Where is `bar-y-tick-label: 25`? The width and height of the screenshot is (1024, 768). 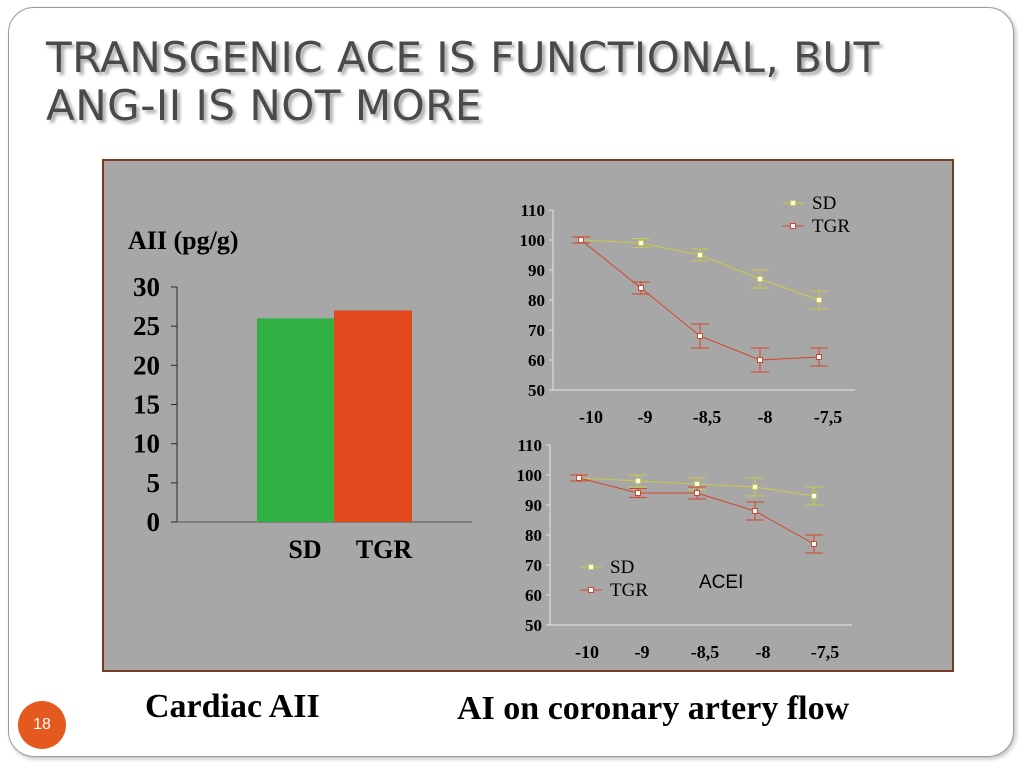
bar-y-tick-label: 25 is located at coordinates (146, 326).